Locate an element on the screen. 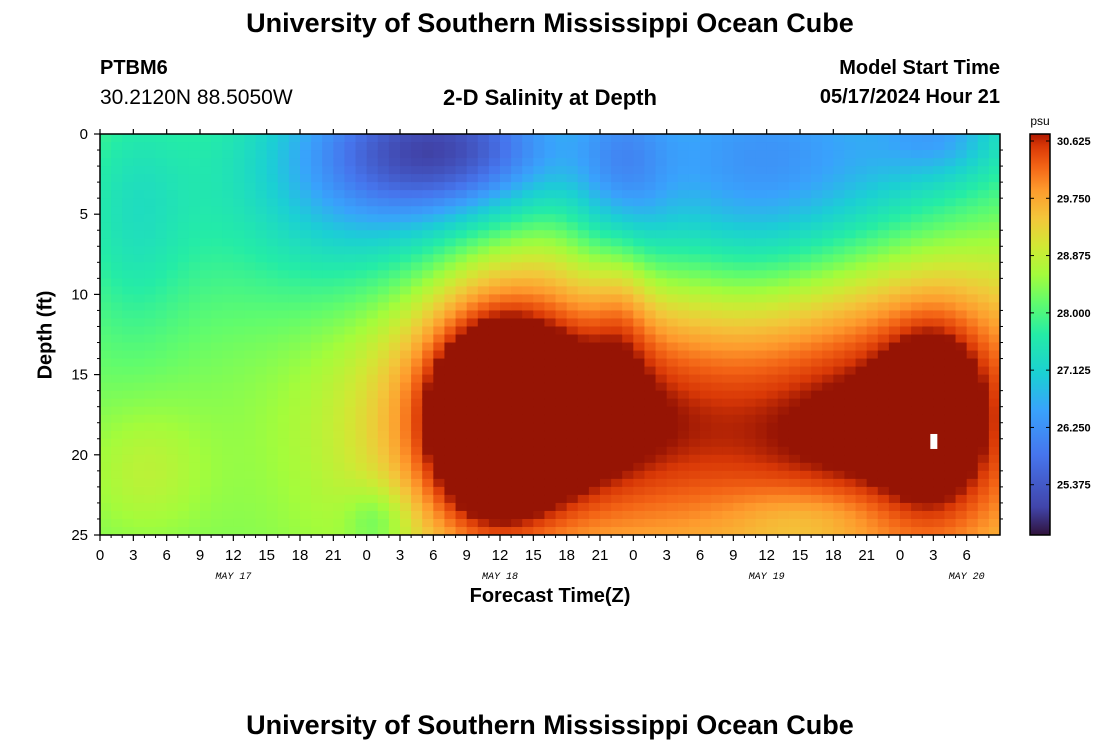  x-tick-label: 0 is located at coordinates (900, 555).